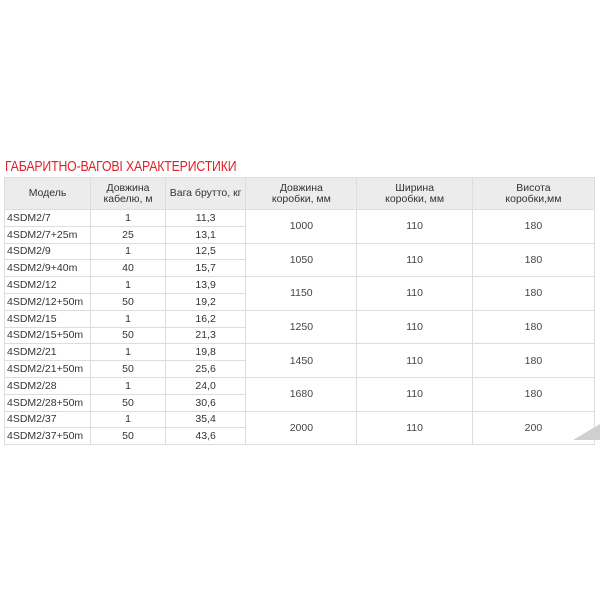 The height and width of the screenshot is (600, 600). I want to click on table-row: 4SDM2/21 1 19,8 1450 110 180, so click(299, 360).